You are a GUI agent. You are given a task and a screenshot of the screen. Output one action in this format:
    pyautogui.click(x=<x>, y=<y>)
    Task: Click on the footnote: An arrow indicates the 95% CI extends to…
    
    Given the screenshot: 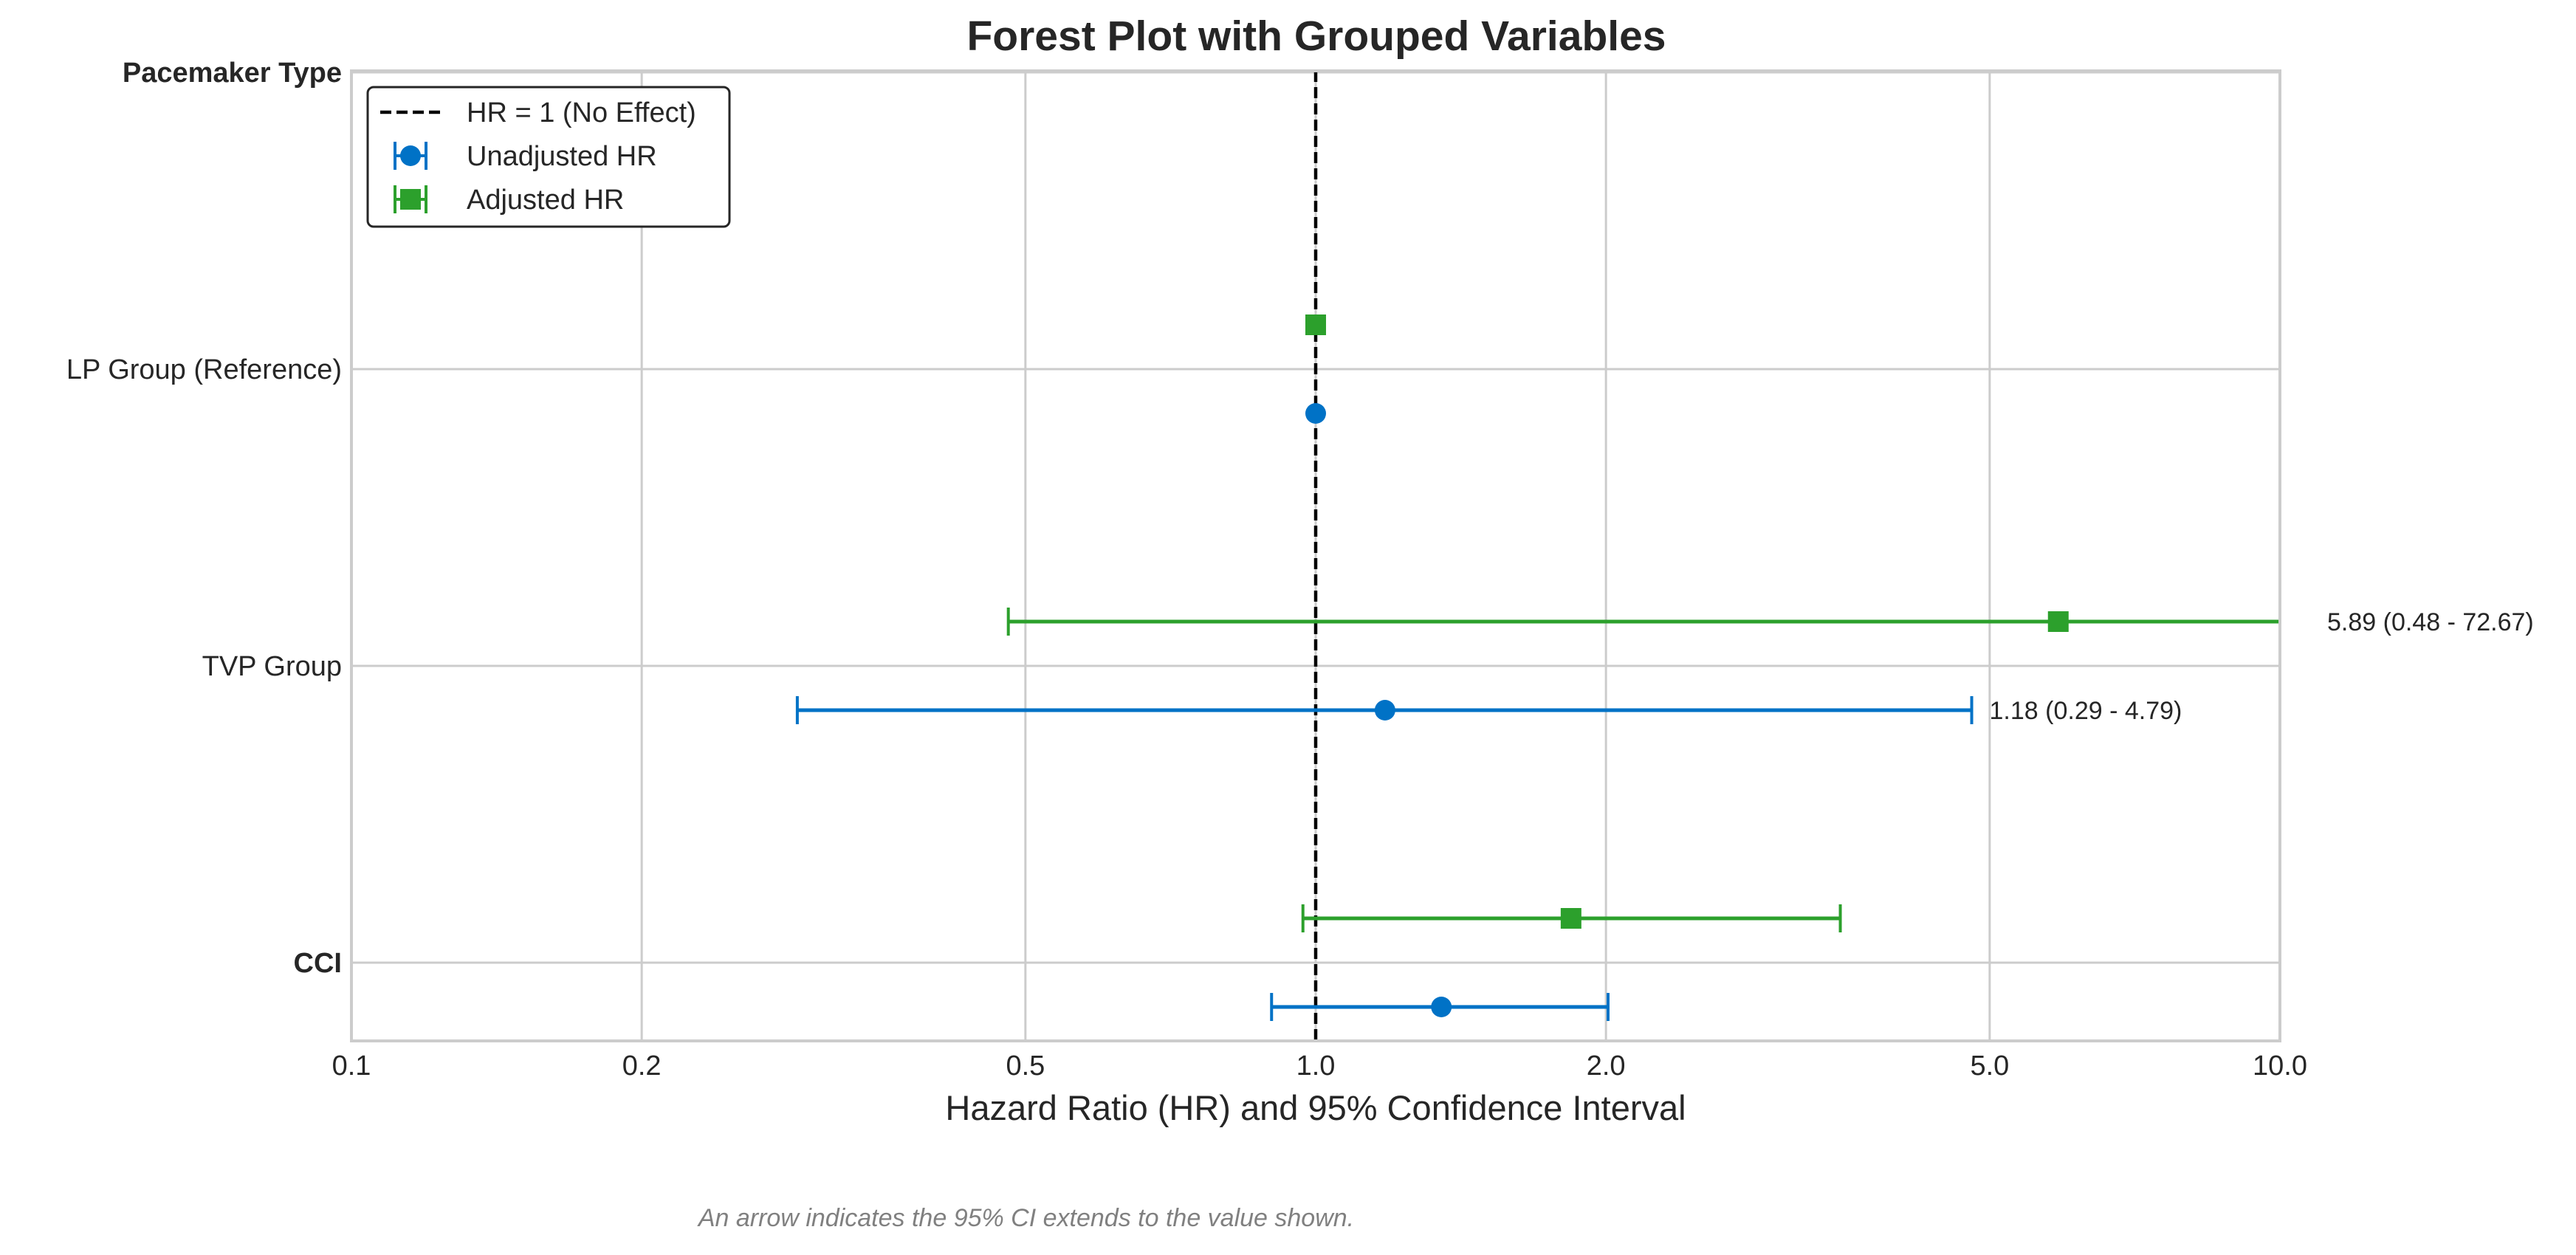 What is the action you would take?
    pyautogui.click(x=1025, y=1218)
    